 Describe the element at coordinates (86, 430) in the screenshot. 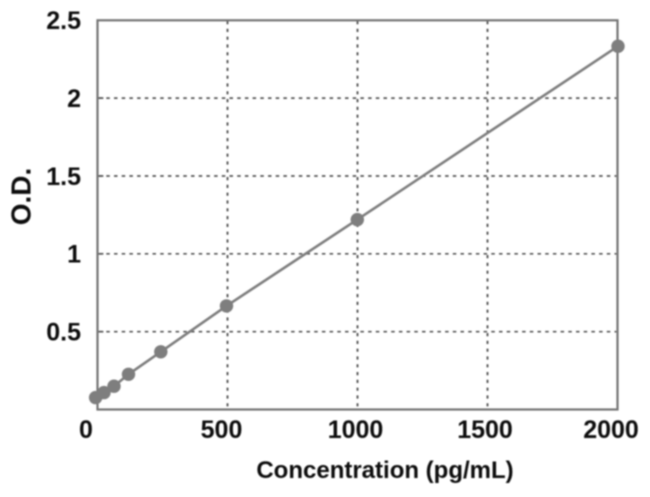

I see `svg-text: 0` at that location.